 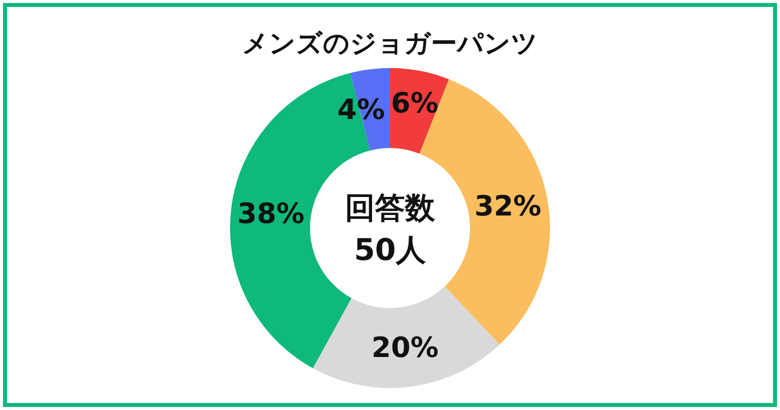 What do you see at coordinates (390, 44) in the screenshot?
I see `chart-title: メンズのジョガーパンツ` at bounding box center [390, 44].